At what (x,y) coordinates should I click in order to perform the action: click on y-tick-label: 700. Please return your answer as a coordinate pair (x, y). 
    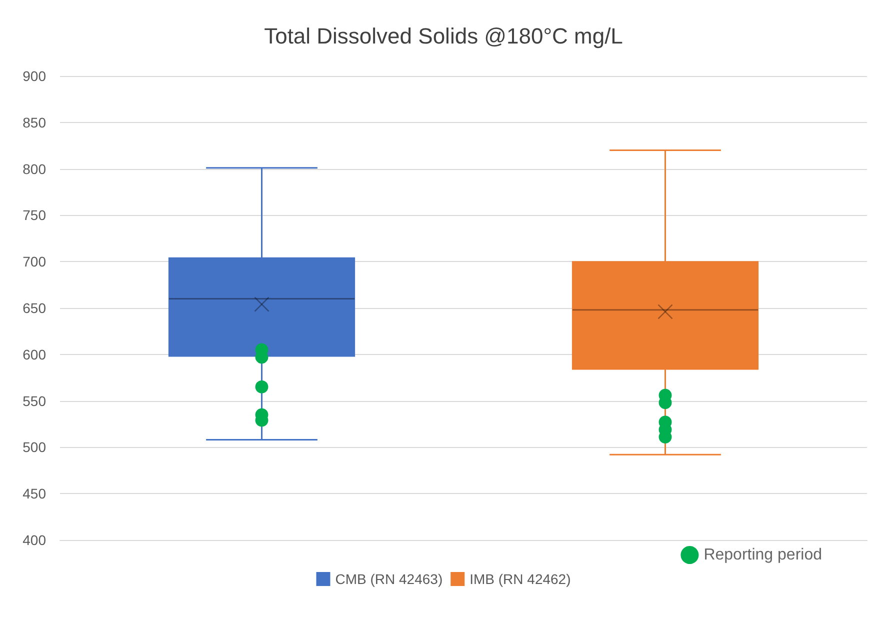
    Looking at the image, I should click on (34, 262).